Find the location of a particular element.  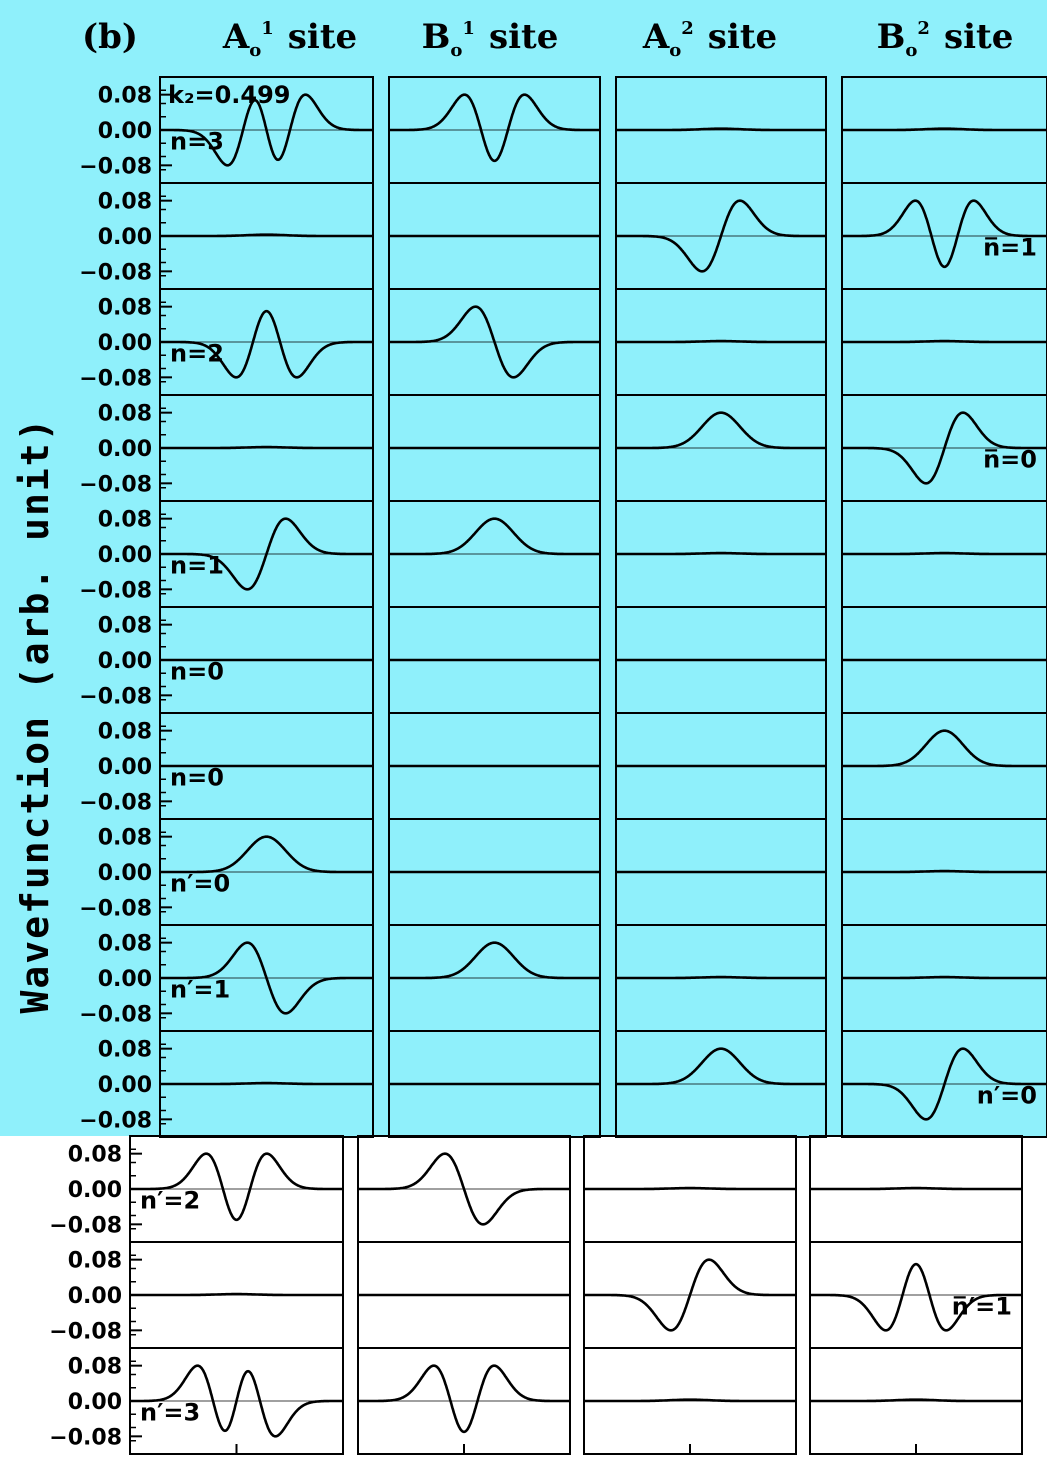

state-label: n′=3 is located at coordinates (170, 1412).